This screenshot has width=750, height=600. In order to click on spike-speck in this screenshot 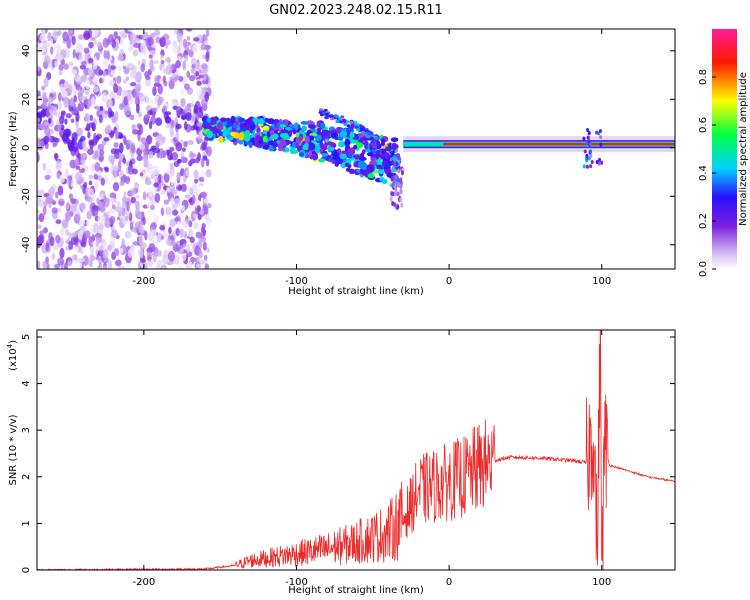, I will do `click(587, 166)`.